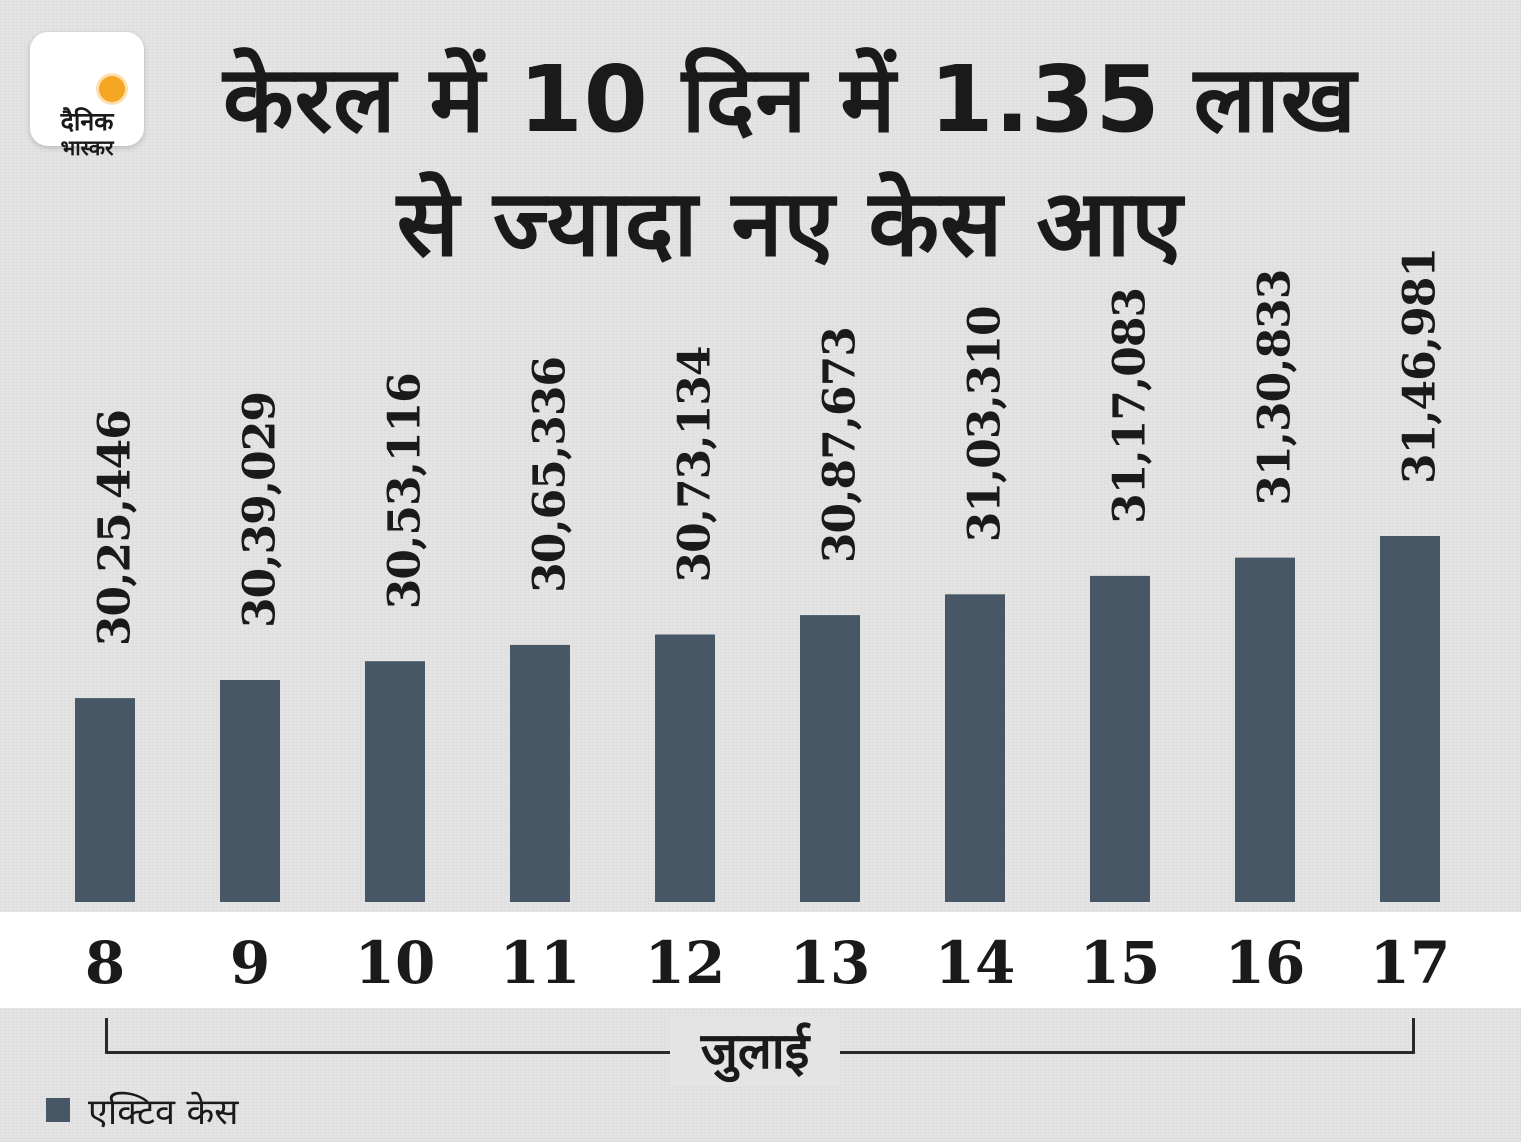 This screenshot has height=1142, width=1521. I want to click on x-tick-label-13: 13, so click(830, 963).